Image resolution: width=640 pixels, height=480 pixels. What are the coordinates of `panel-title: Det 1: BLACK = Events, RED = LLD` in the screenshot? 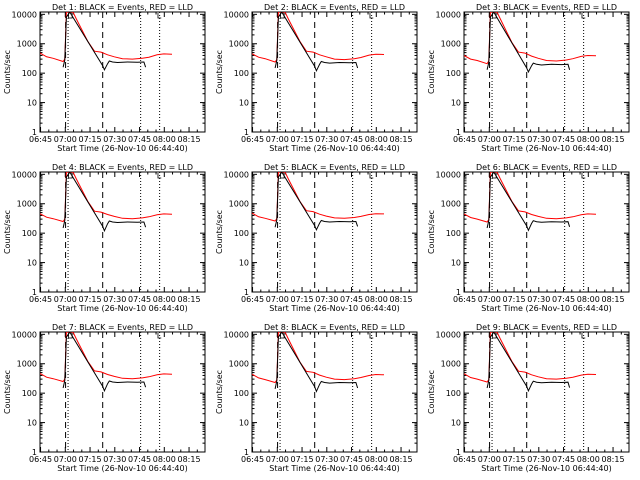 It's located at (122, 7).